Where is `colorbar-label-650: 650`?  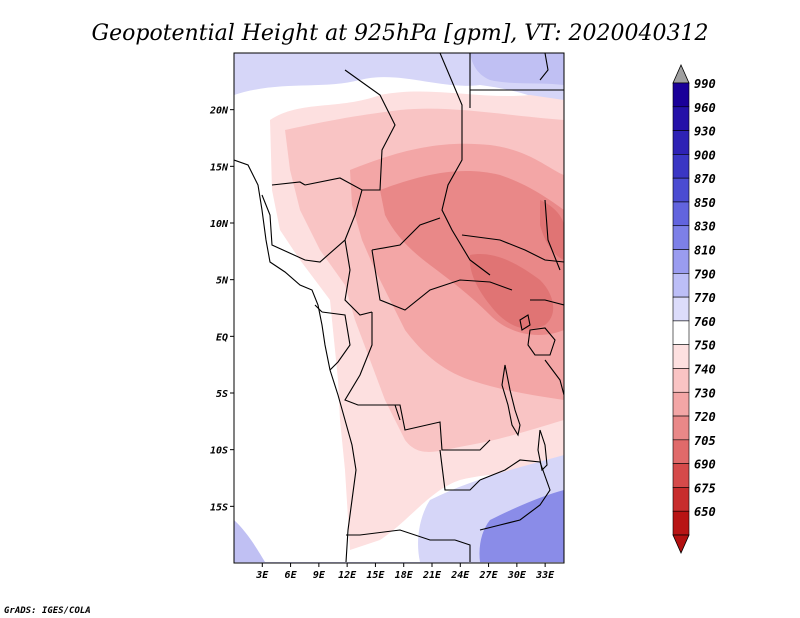 colorbar-label-650: 650 is located at coordinates (705, 512).